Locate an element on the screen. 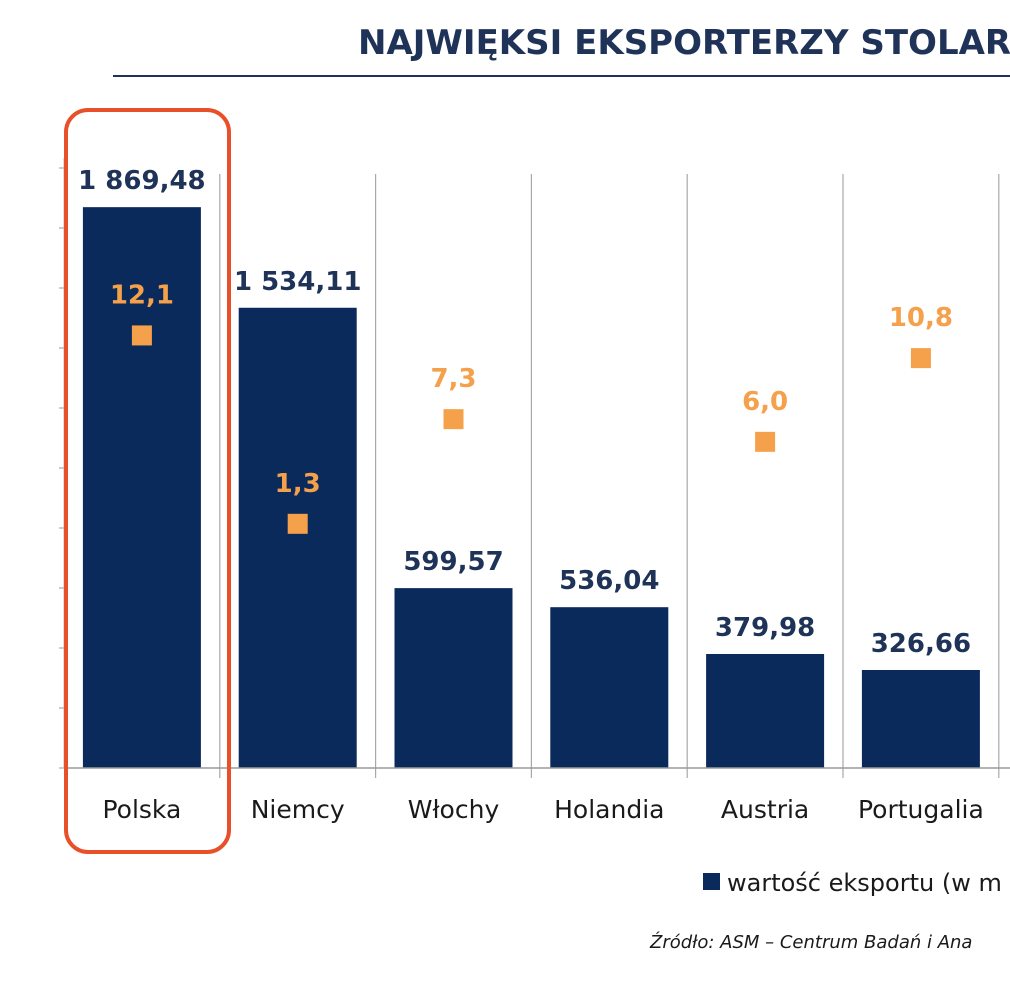 The width and height of the screenshot is (1010, 1000). category-label: Austria is located at coordinates (765, 809).